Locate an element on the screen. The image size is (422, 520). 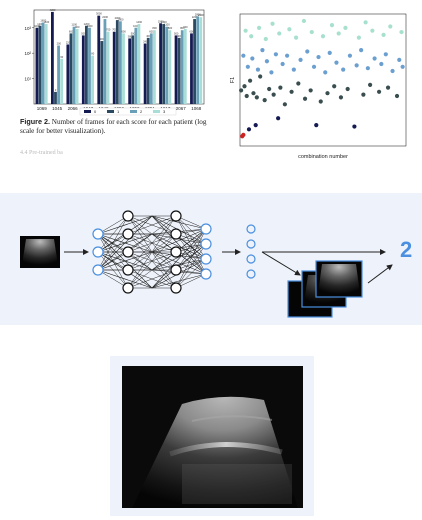
bar-value-label: 900 is located at coordinates (77, 27).